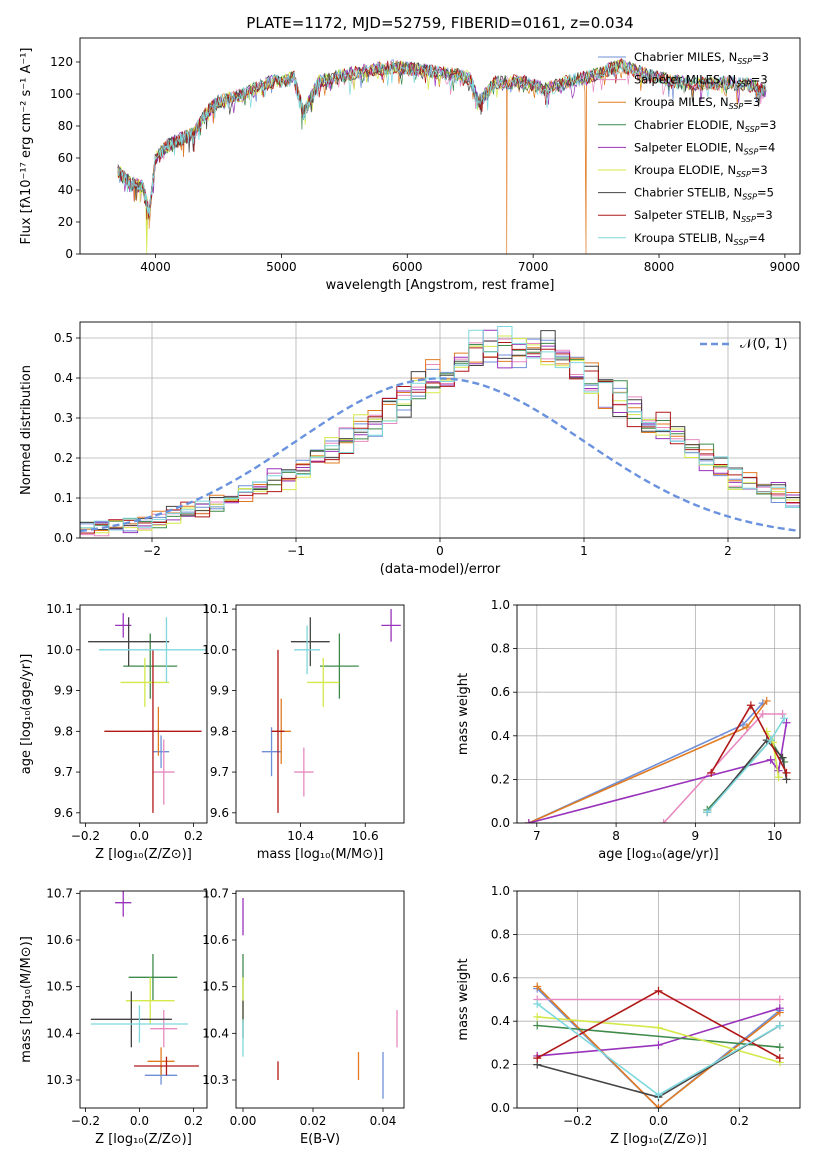 This screenshot has height=1170, width=819. What do you see at coordinates (533, 267) in the screenshot?
I see `x-tick-label: 7000` at bounding box center [533, 267].